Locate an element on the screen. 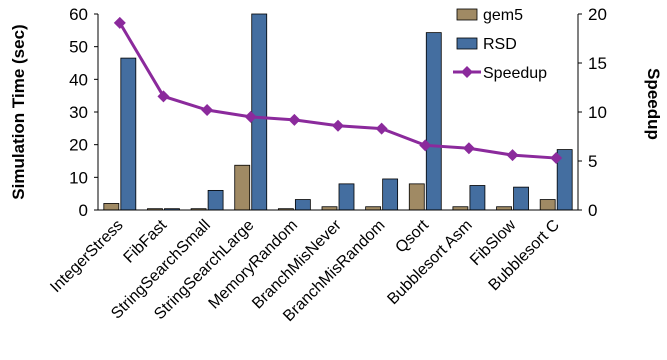  y2-tick-label-4: 20 is located at coordinates (597, 14).